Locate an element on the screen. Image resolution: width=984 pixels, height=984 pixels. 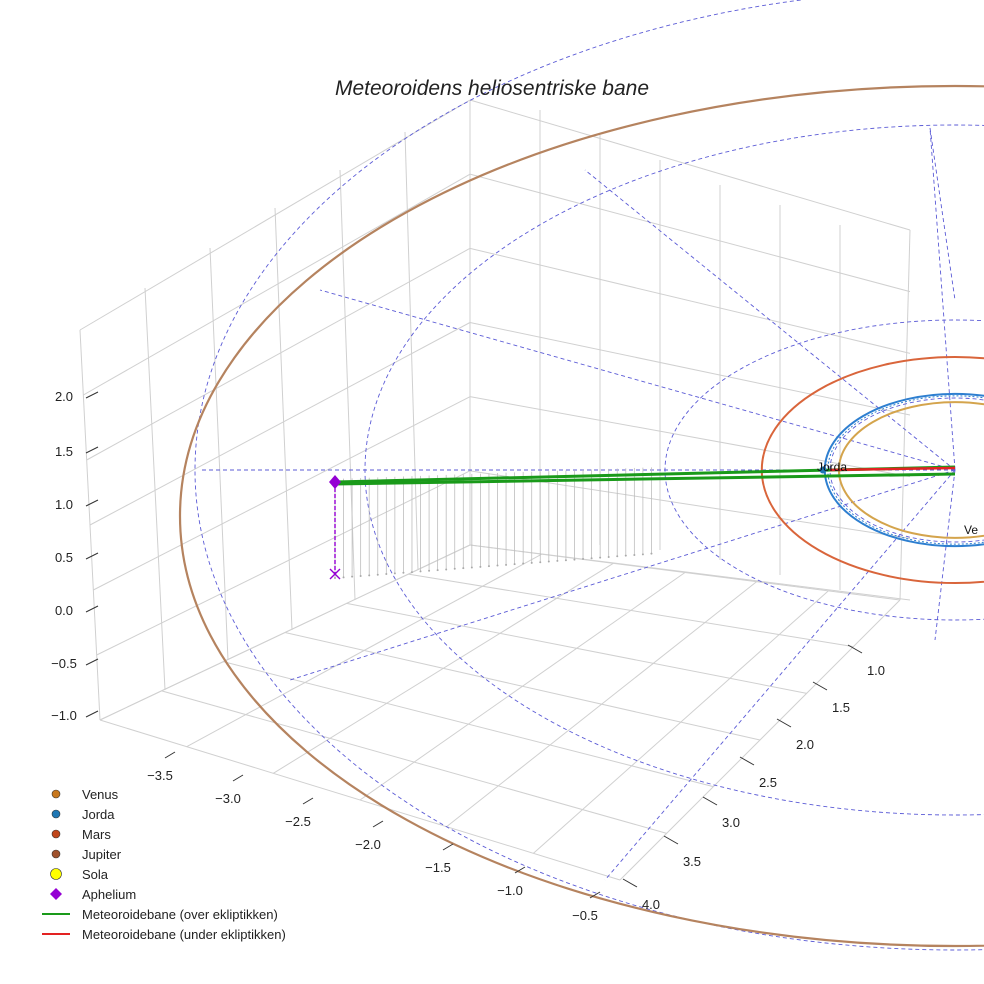
legend-label: Jupiter is located at coordinates (102, 854).